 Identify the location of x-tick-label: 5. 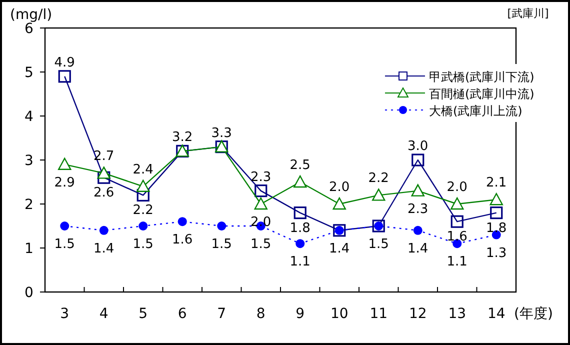
(143, 314).